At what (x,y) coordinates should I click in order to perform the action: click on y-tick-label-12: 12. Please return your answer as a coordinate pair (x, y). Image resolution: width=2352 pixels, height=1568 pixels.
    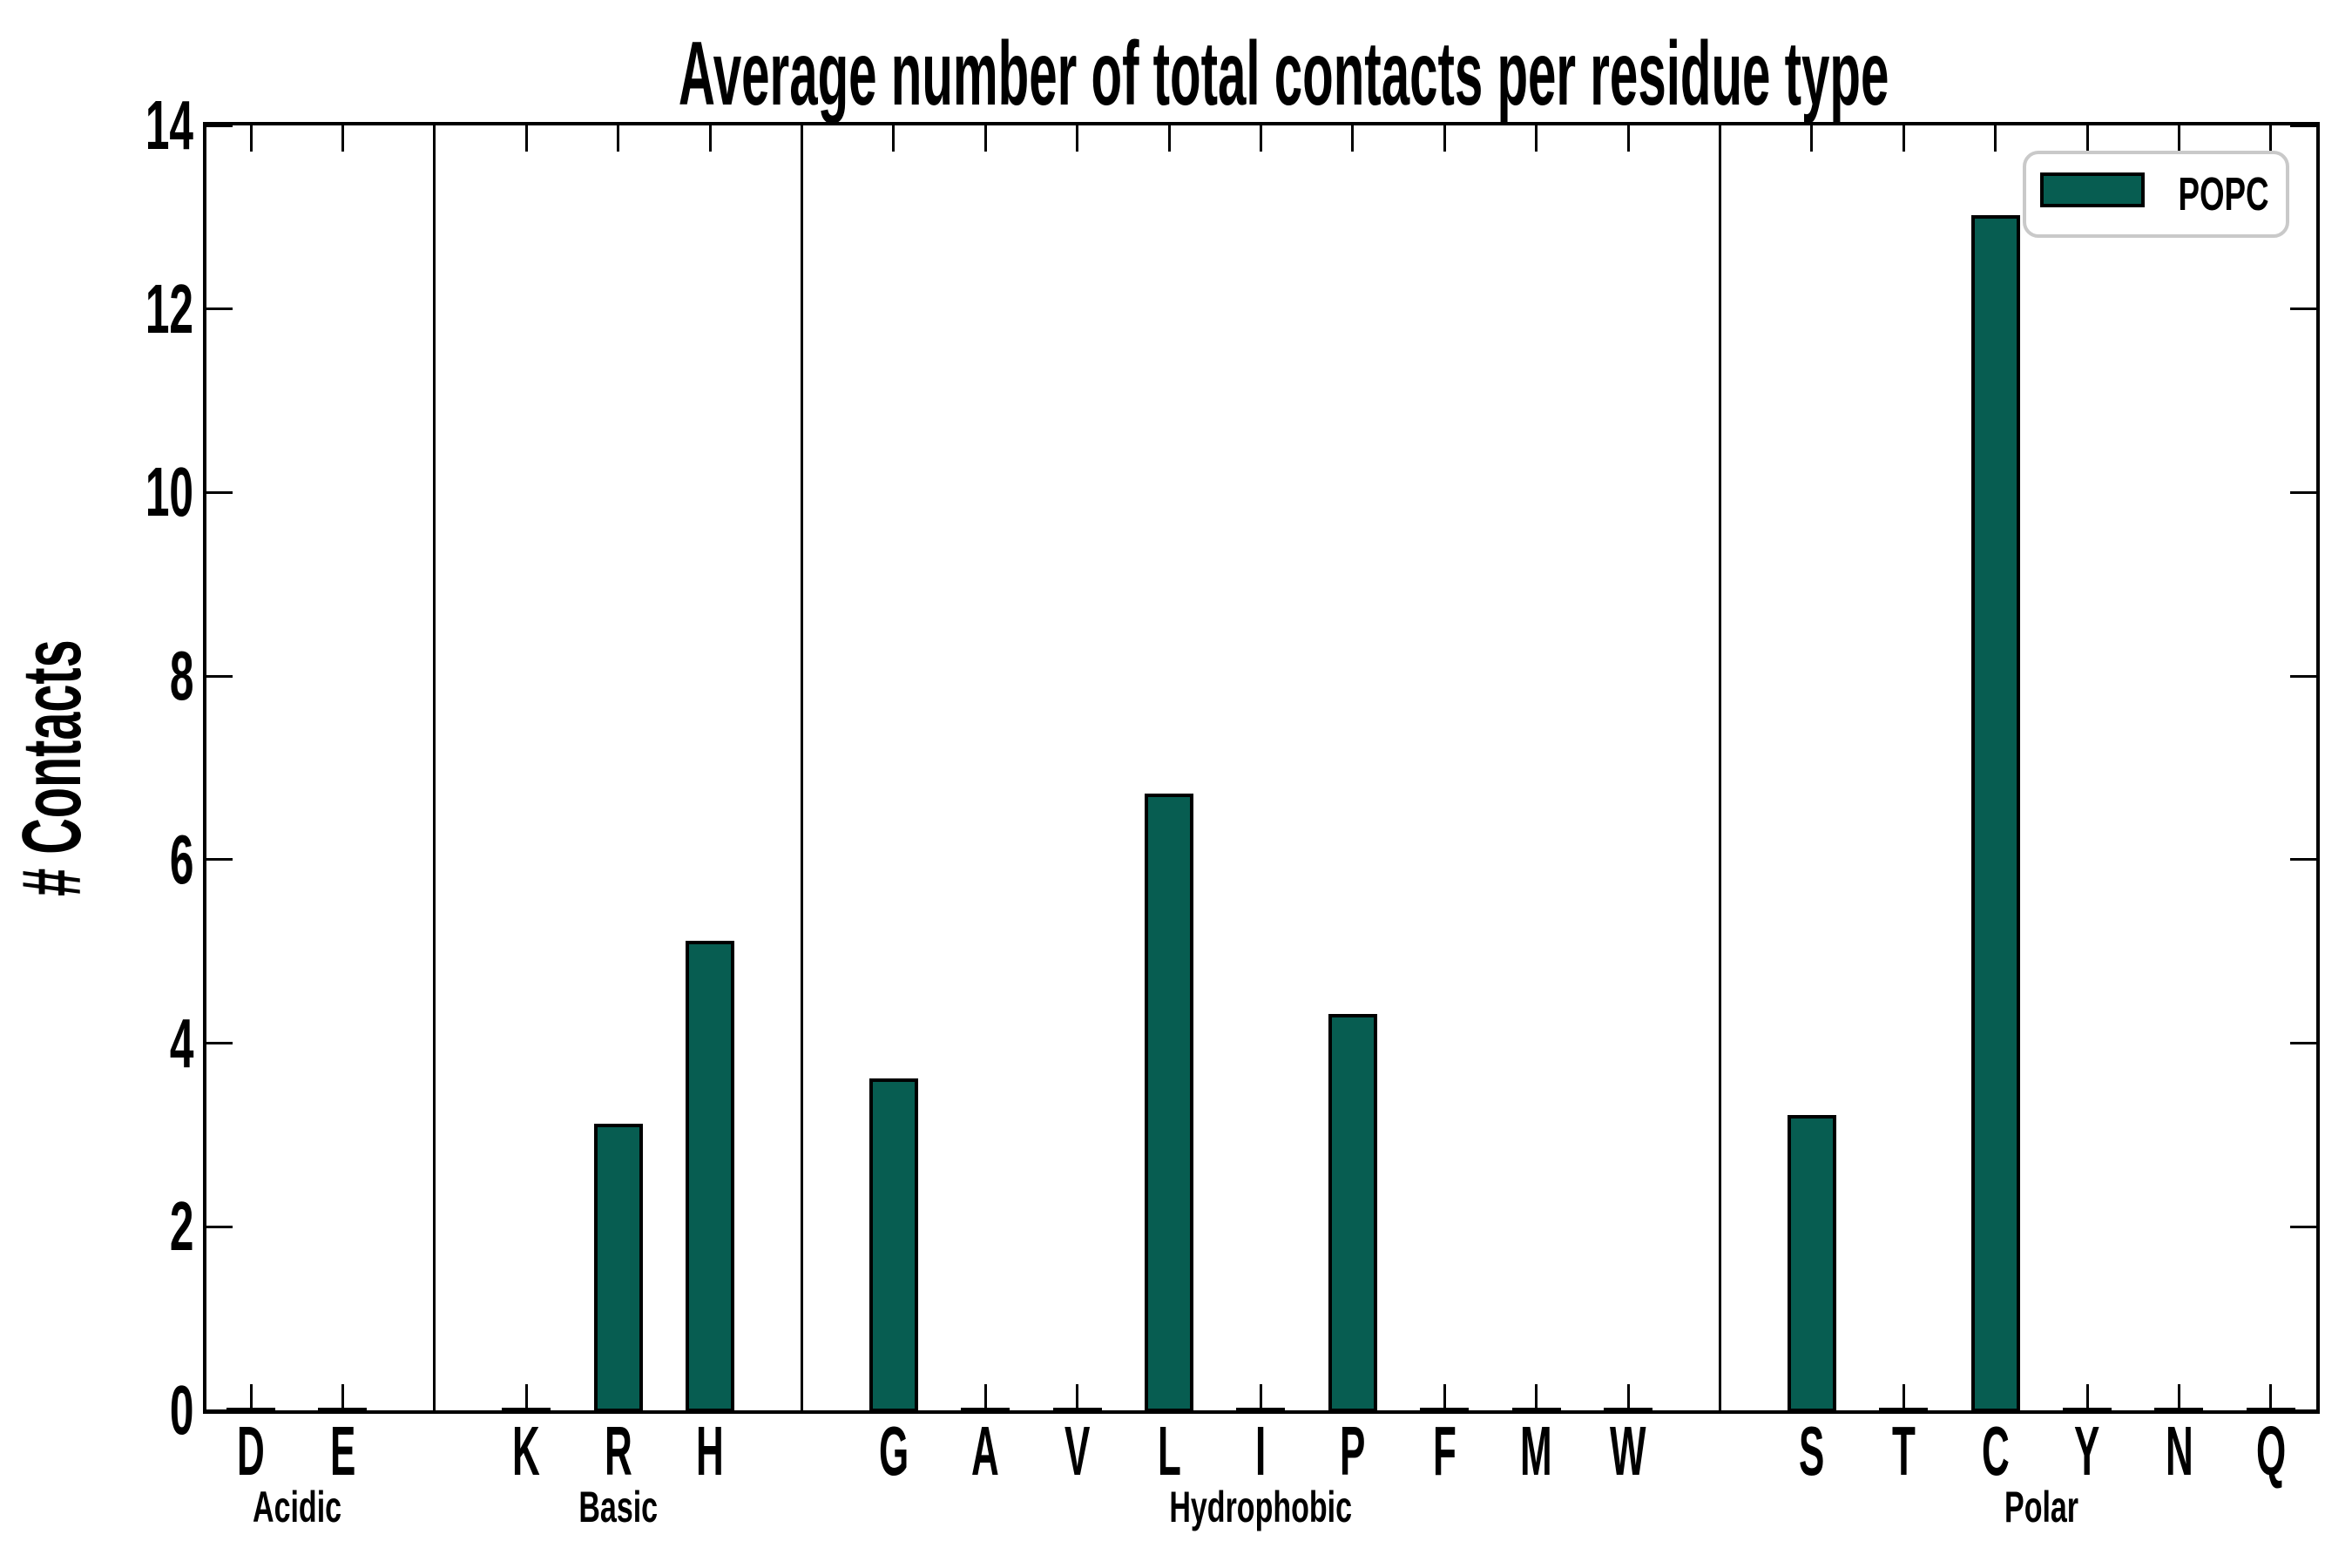
    Looking at the image, I should click on (106, 309).